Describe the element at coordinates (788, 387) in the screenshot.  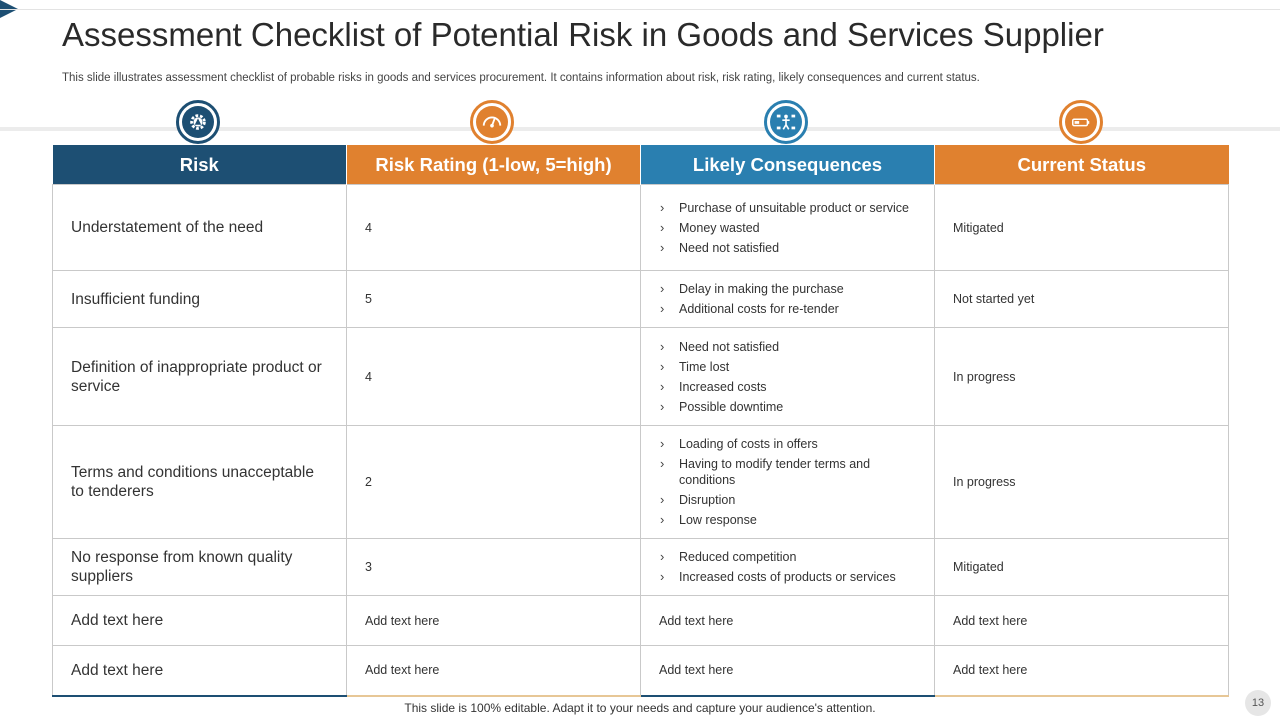
I see `consequence-item: Increased costs` at that location.